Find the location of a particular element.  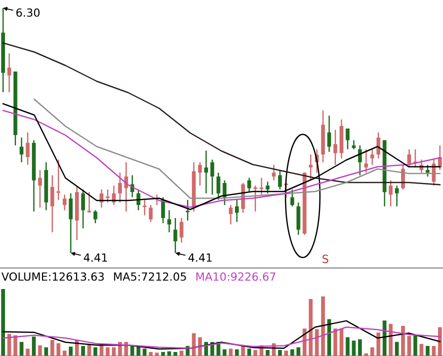

annotation: 6.30 is located at coordinates (28, 12).